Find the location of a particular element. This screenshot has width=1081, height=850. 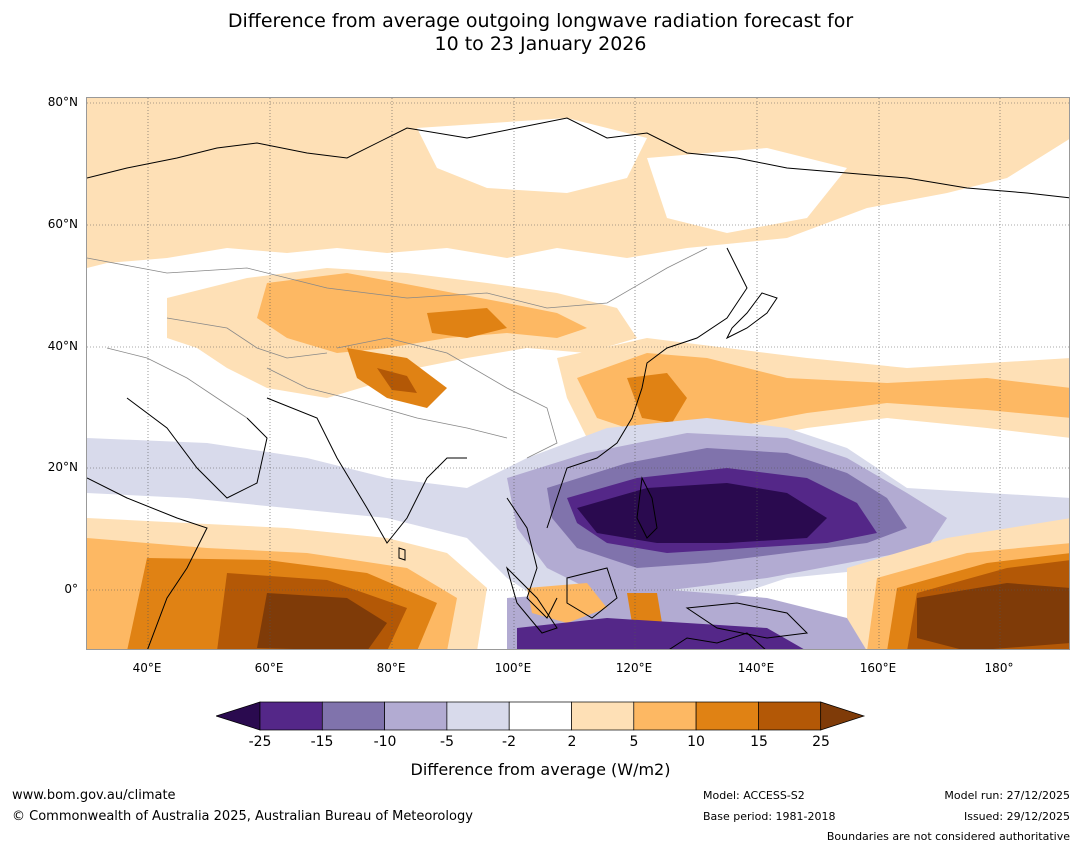

colorbar-extend-low is located at coordinates (238, 716).